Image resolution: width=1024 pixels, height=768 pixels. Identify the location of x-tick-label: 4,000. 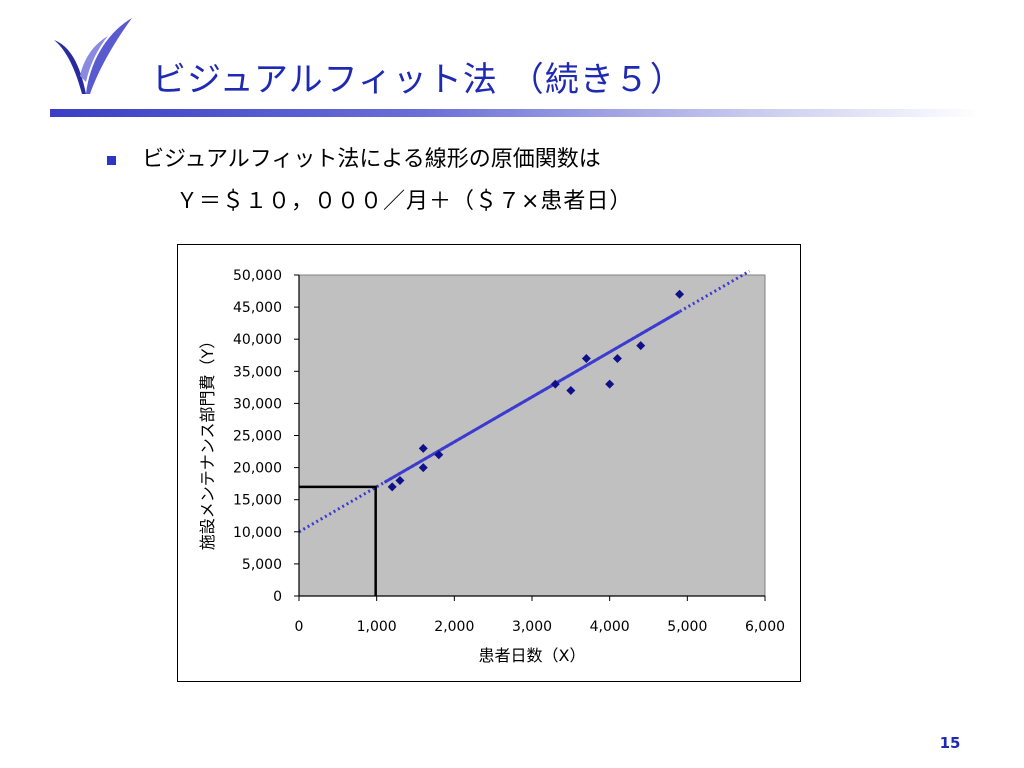
(610, 627).